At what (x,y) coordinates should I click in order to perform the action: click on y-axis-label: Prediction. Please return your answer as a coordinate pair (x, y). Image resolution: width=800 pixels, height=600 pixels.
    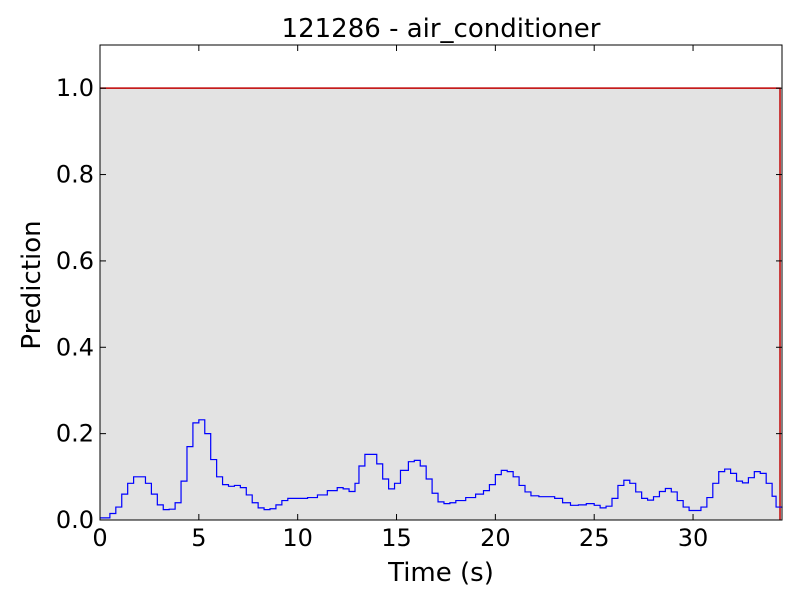
    Looking at the image, I should click on (32, 284).